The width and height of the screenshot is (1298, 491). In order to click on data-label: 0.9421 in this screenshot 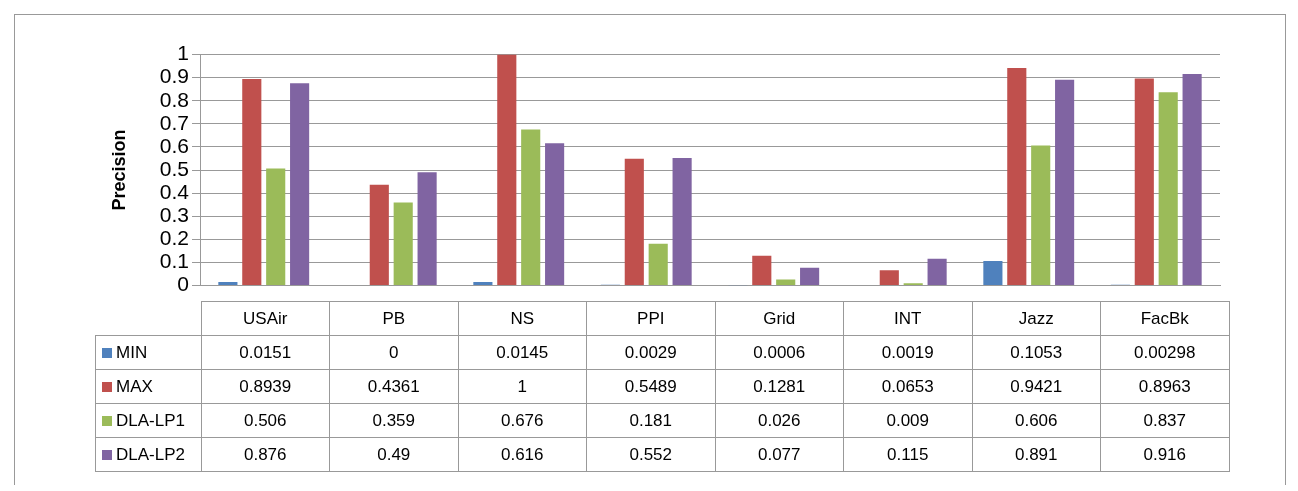, I will do `click(1036, 386)`.